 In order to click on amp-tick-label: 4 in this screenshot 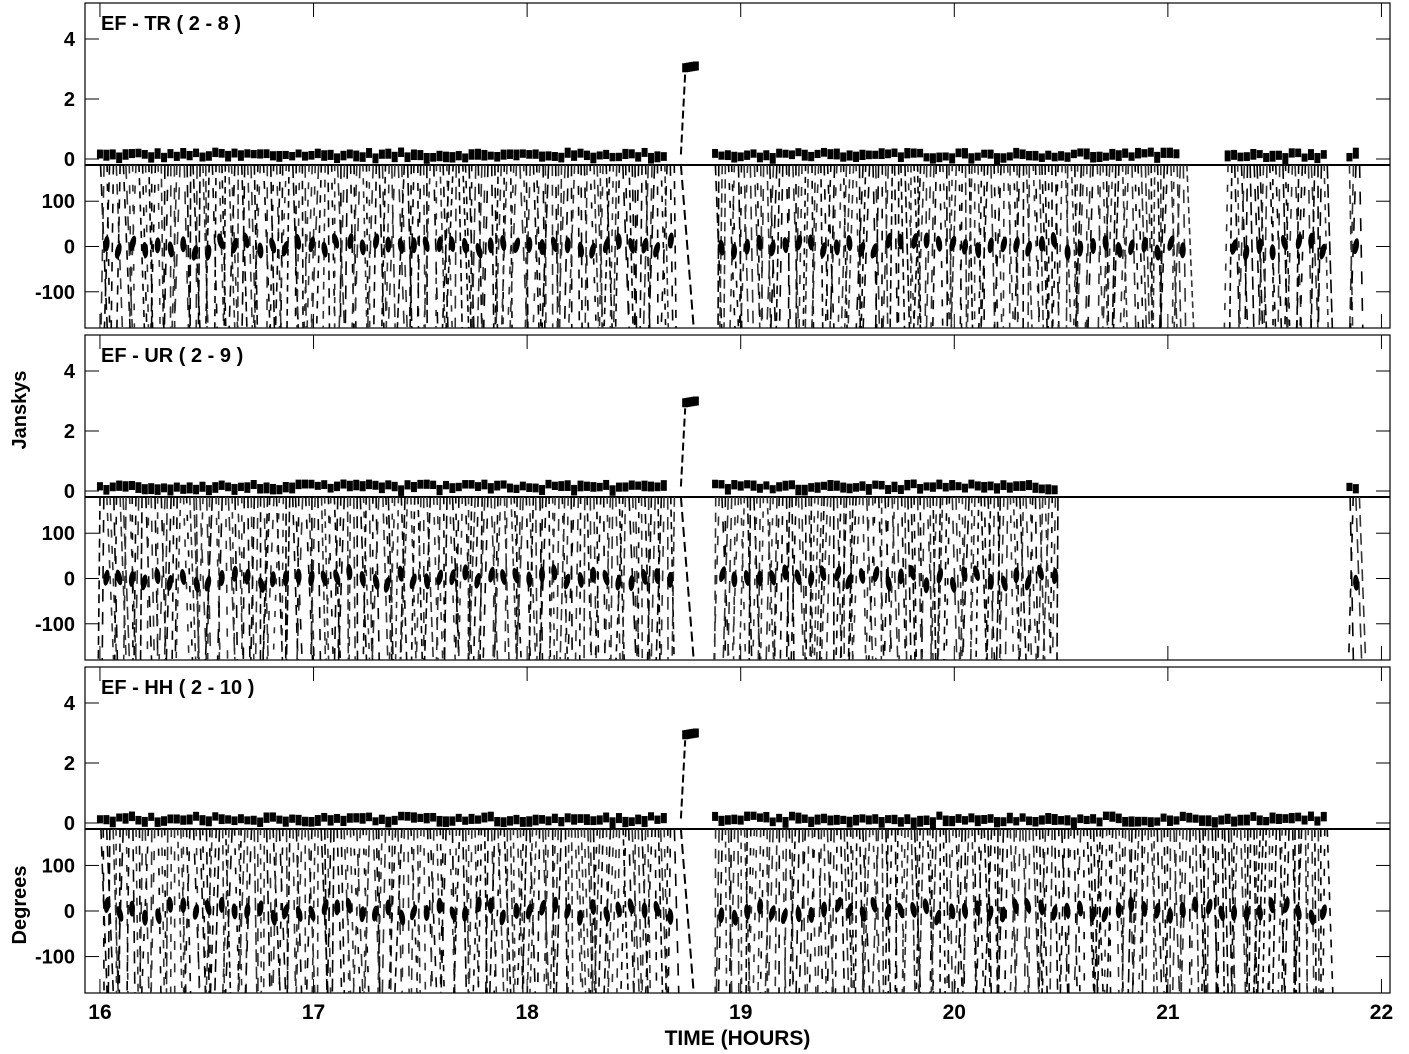, I will do `click(70, 372)`.